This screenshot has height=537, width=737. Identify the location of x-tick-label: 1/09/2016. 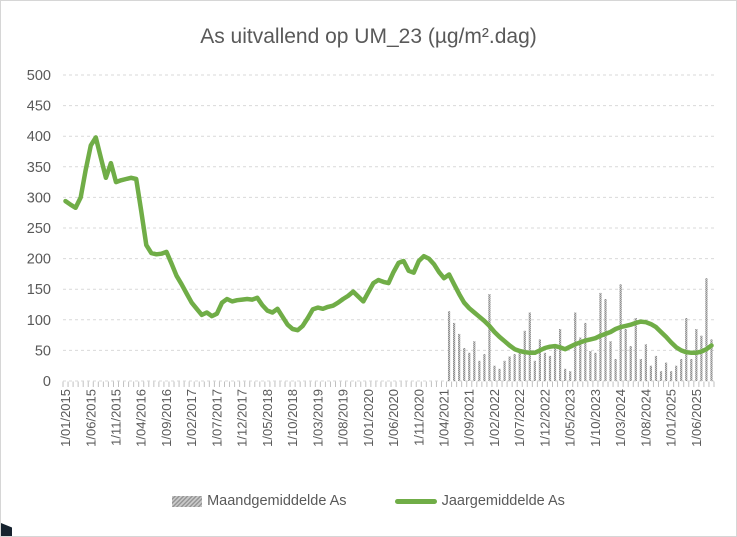
(166, 418).